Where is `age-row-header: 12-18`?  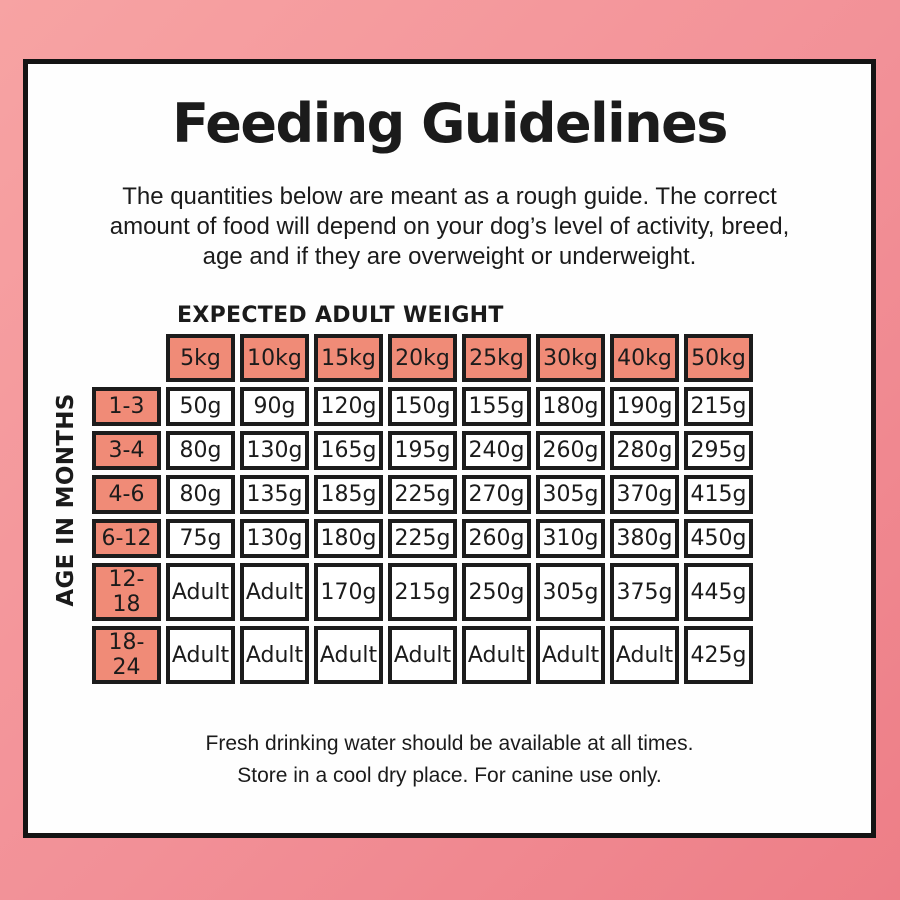
age-row-header: 12-18 is located at coordinates (126, 592).